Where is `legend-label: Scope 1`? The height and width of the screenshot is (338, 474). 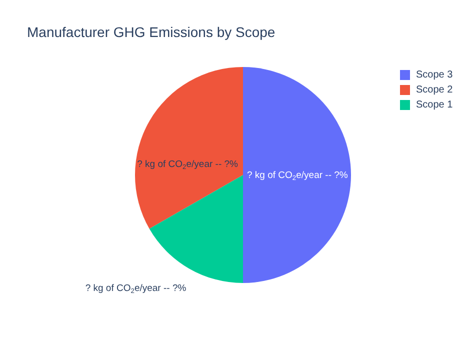 legend-label: Scope 1 is located at coordinates (435, 105).